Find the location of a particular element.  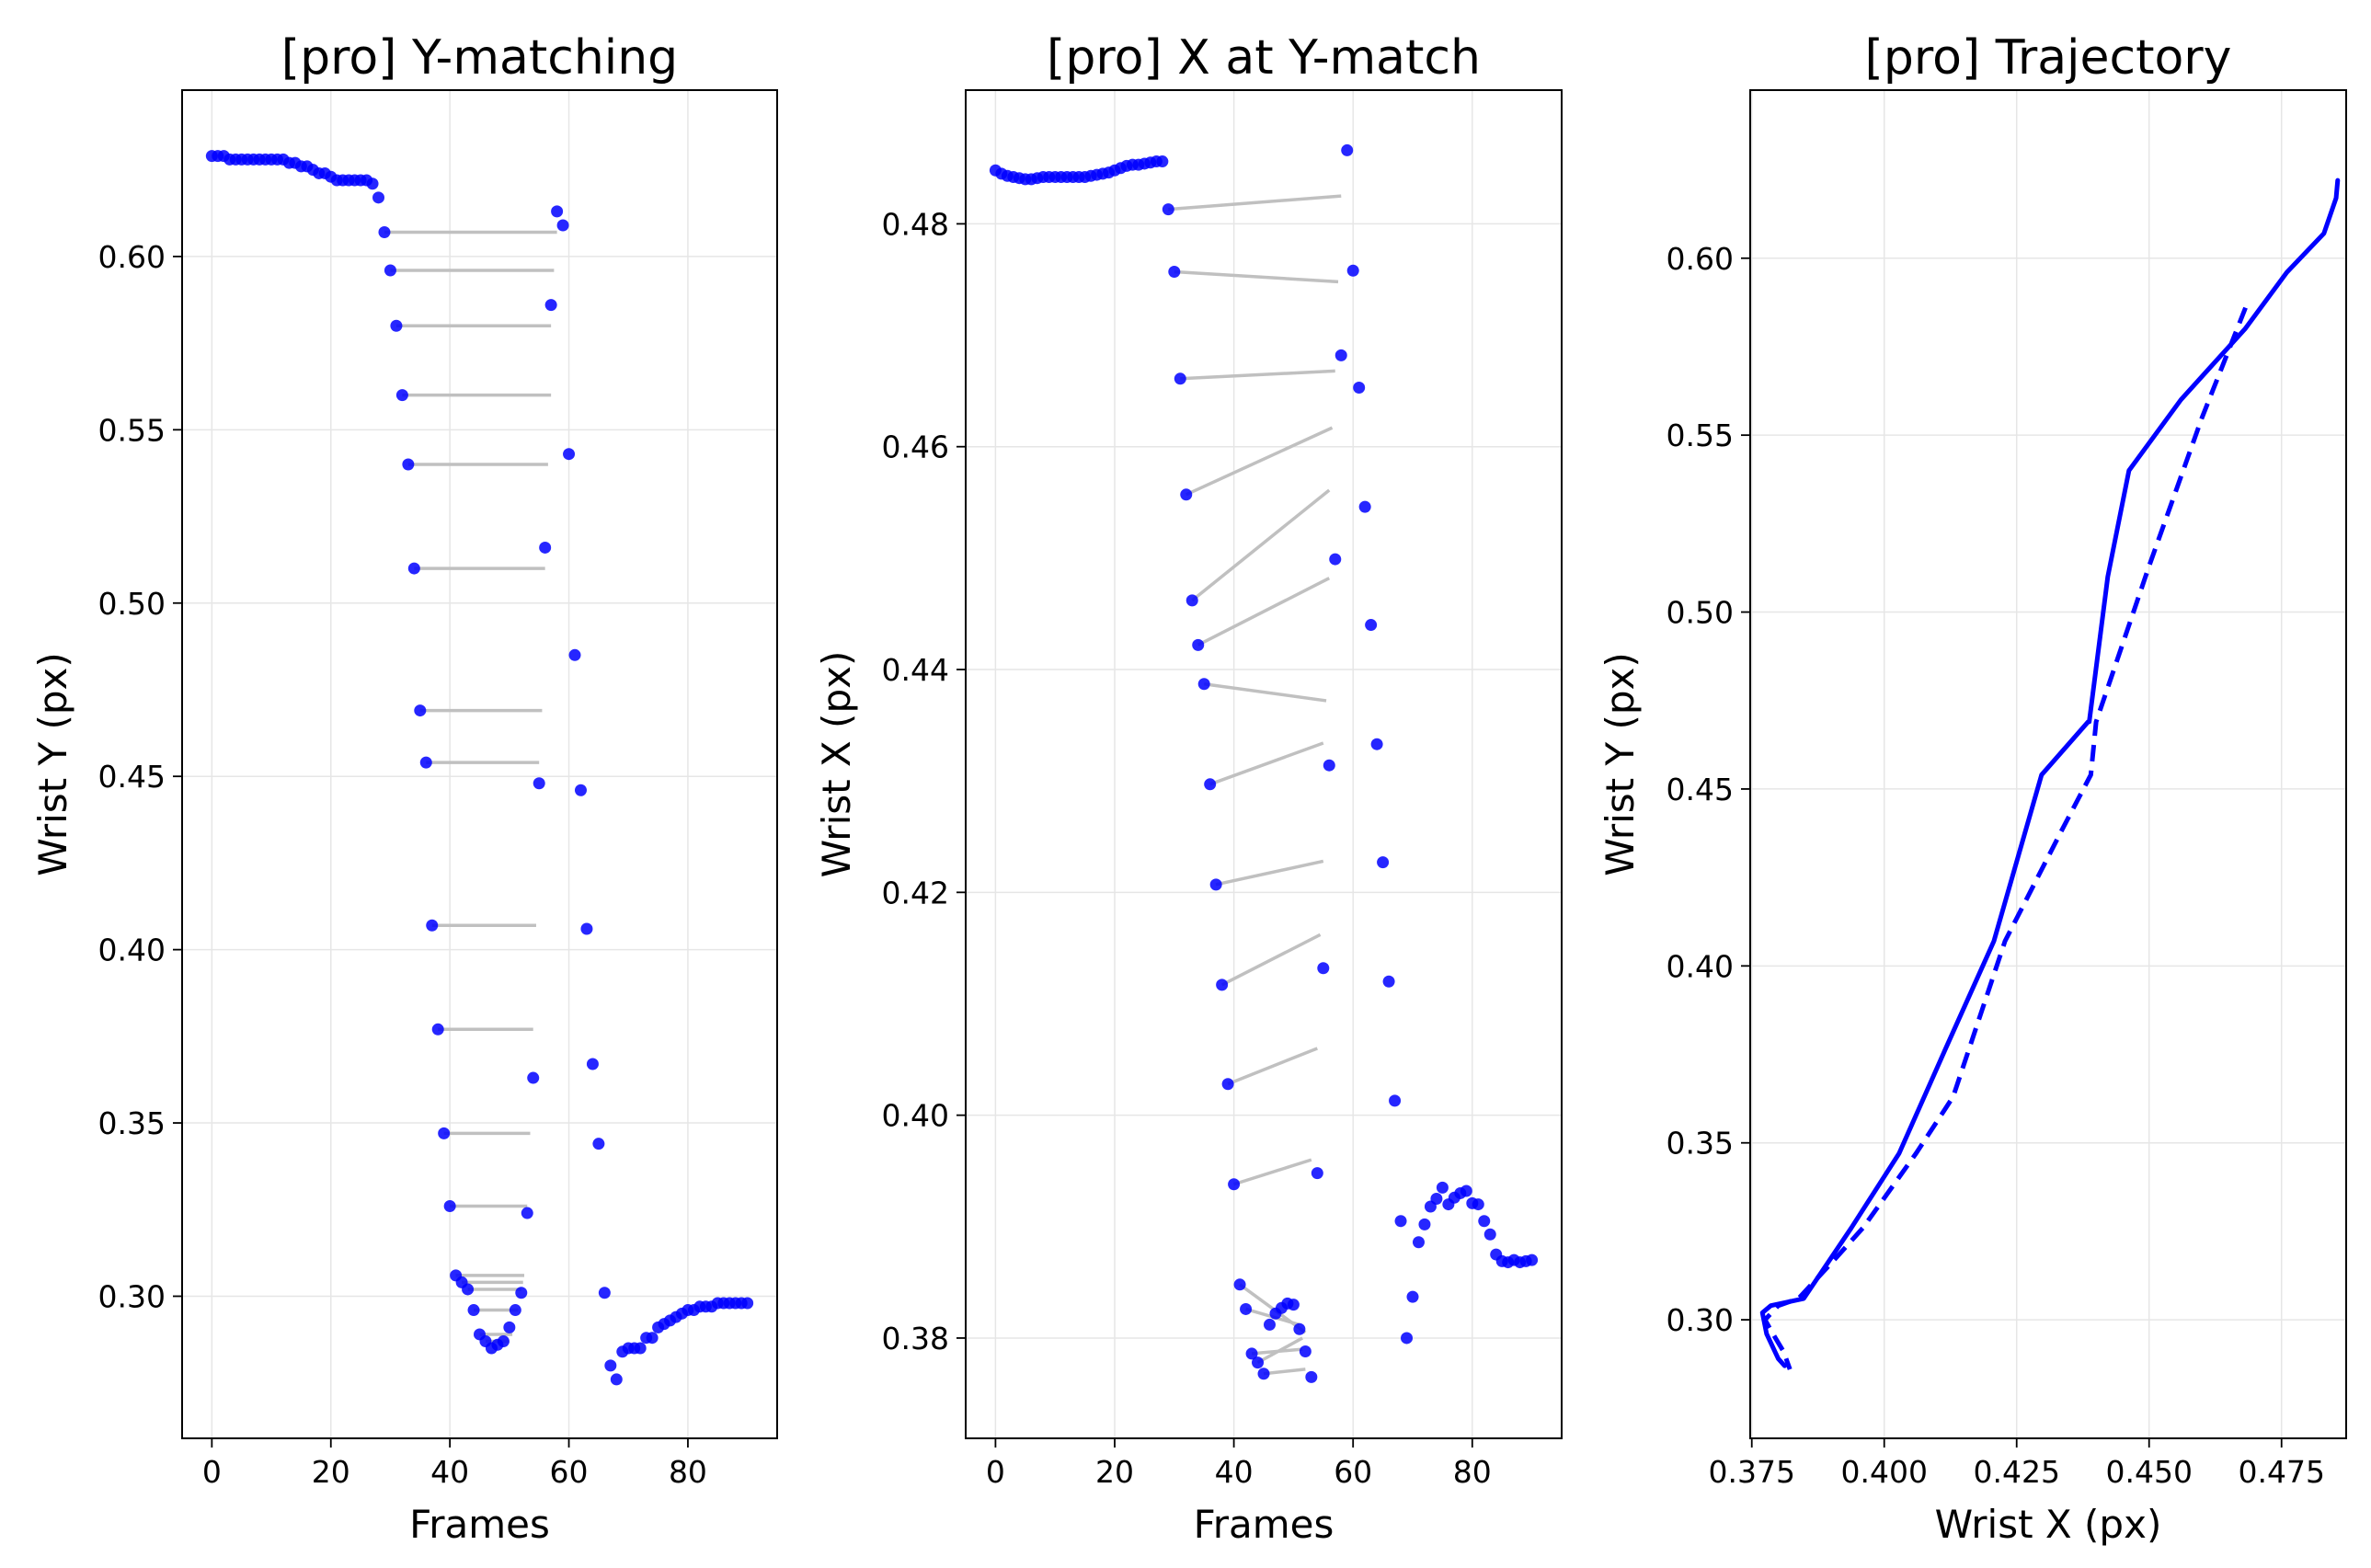

panel-title: [pro] Trajectory is located at coordinates (2048, 58).